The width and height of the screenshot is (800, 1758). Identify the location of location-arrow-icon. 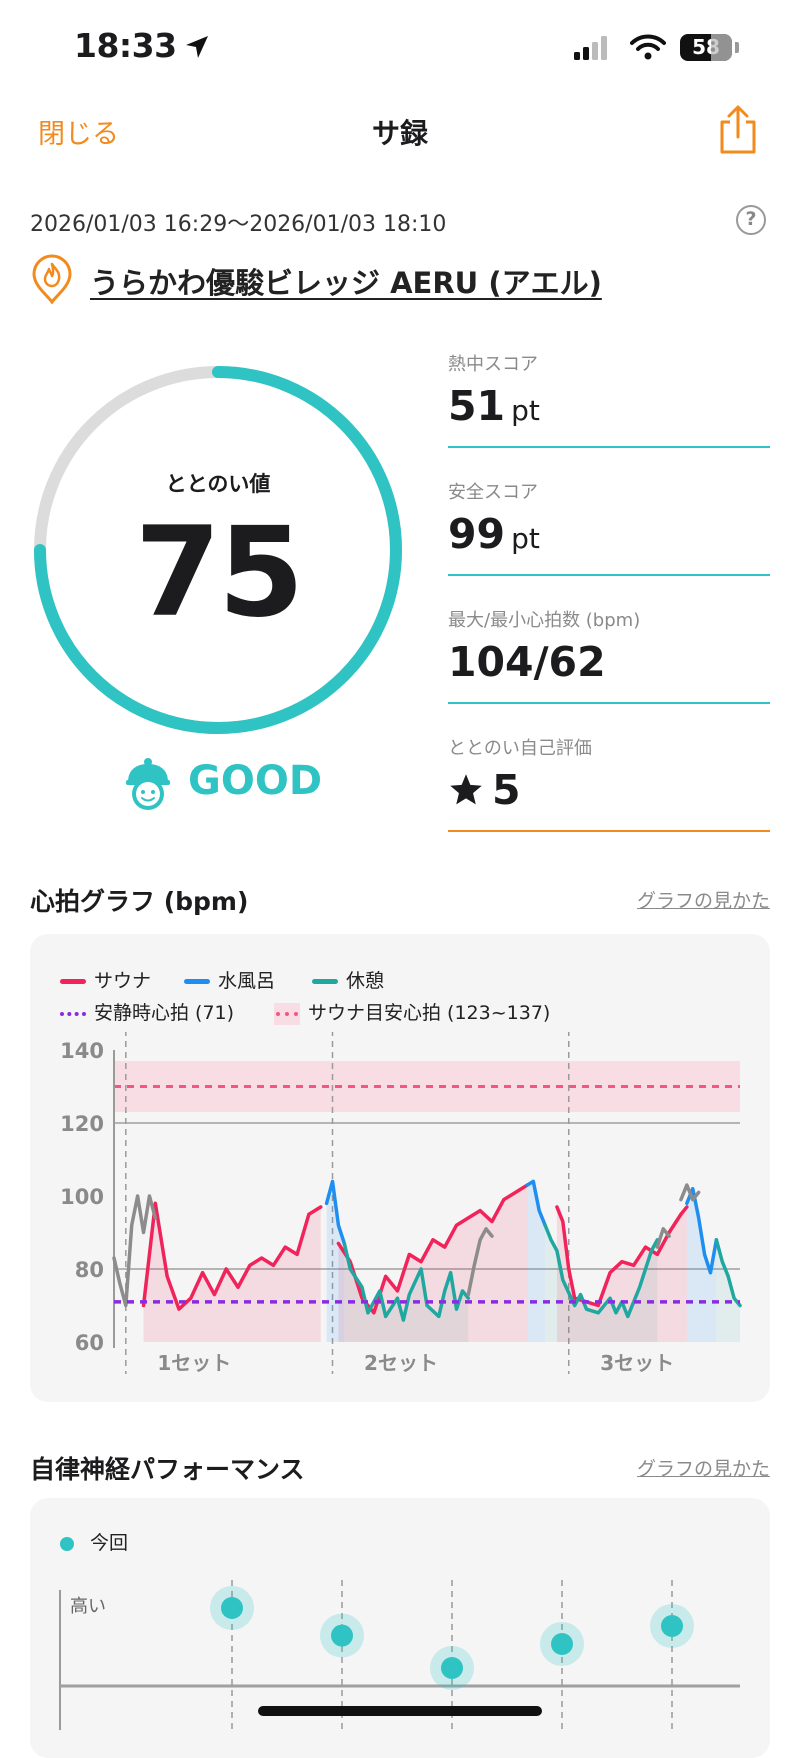
(197, 47).